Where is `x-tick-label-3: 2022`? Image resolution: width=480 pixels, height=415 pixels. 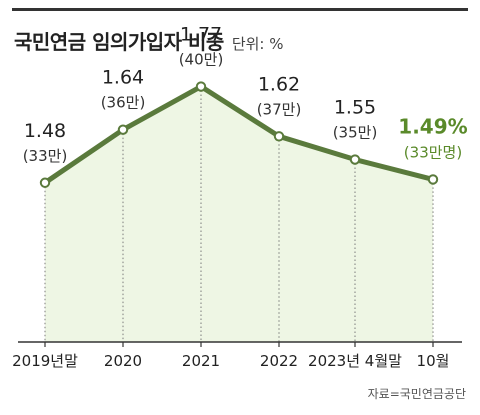 x-tick-label-3: 2022 is located at coordinates (279, 361).